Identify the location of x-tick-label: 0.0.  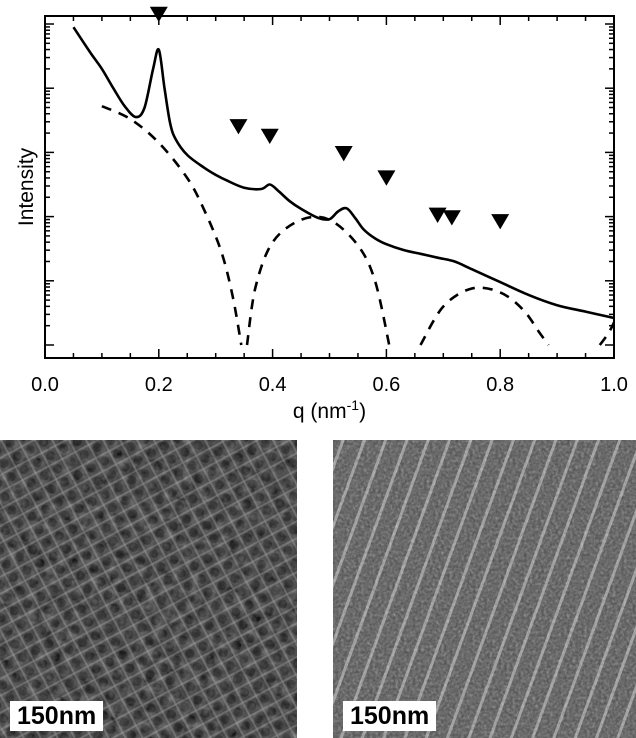
(45, 385).